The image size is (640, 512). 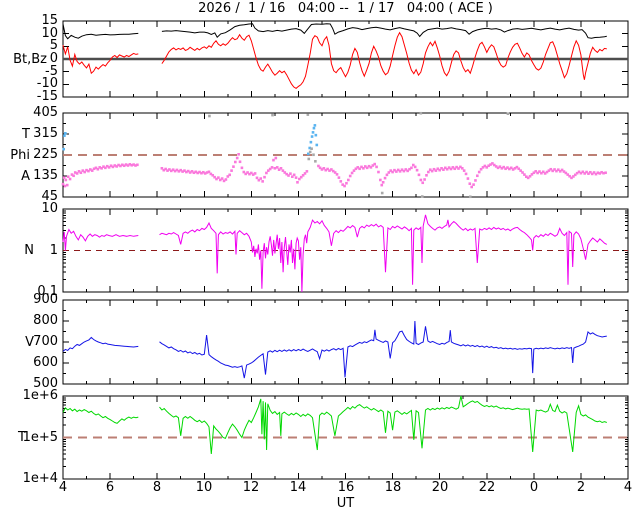 I want to click on y-tick-label-solar-wind-speed-600: 600, so click(x=45, y=362).